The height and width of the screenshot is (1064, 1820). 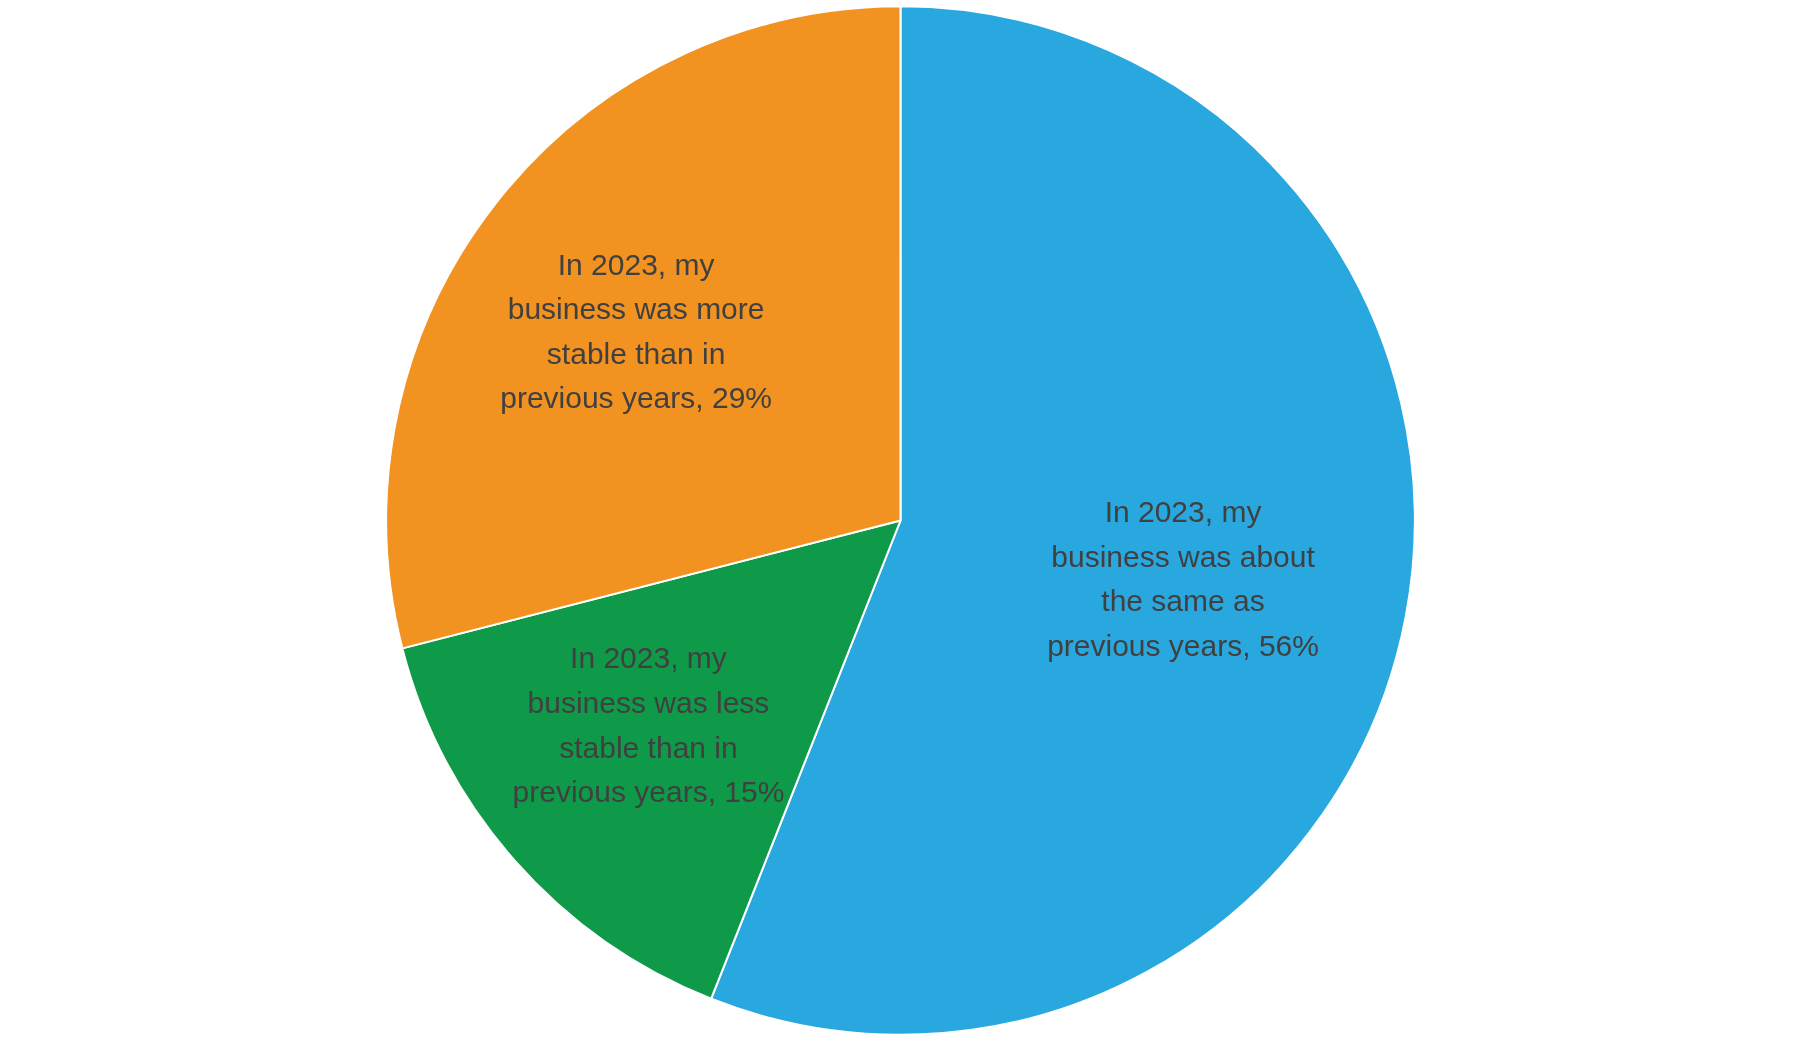 I want to click on slice-label: In 2023, my business was less stable than in previous years, 15%, so click(x=648, y=725).